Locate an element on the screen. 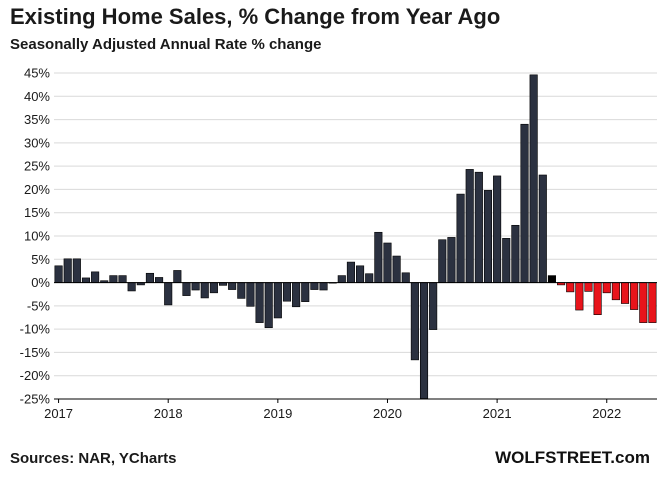  y-tick-label: -15% is located at coordinates (35, 352).